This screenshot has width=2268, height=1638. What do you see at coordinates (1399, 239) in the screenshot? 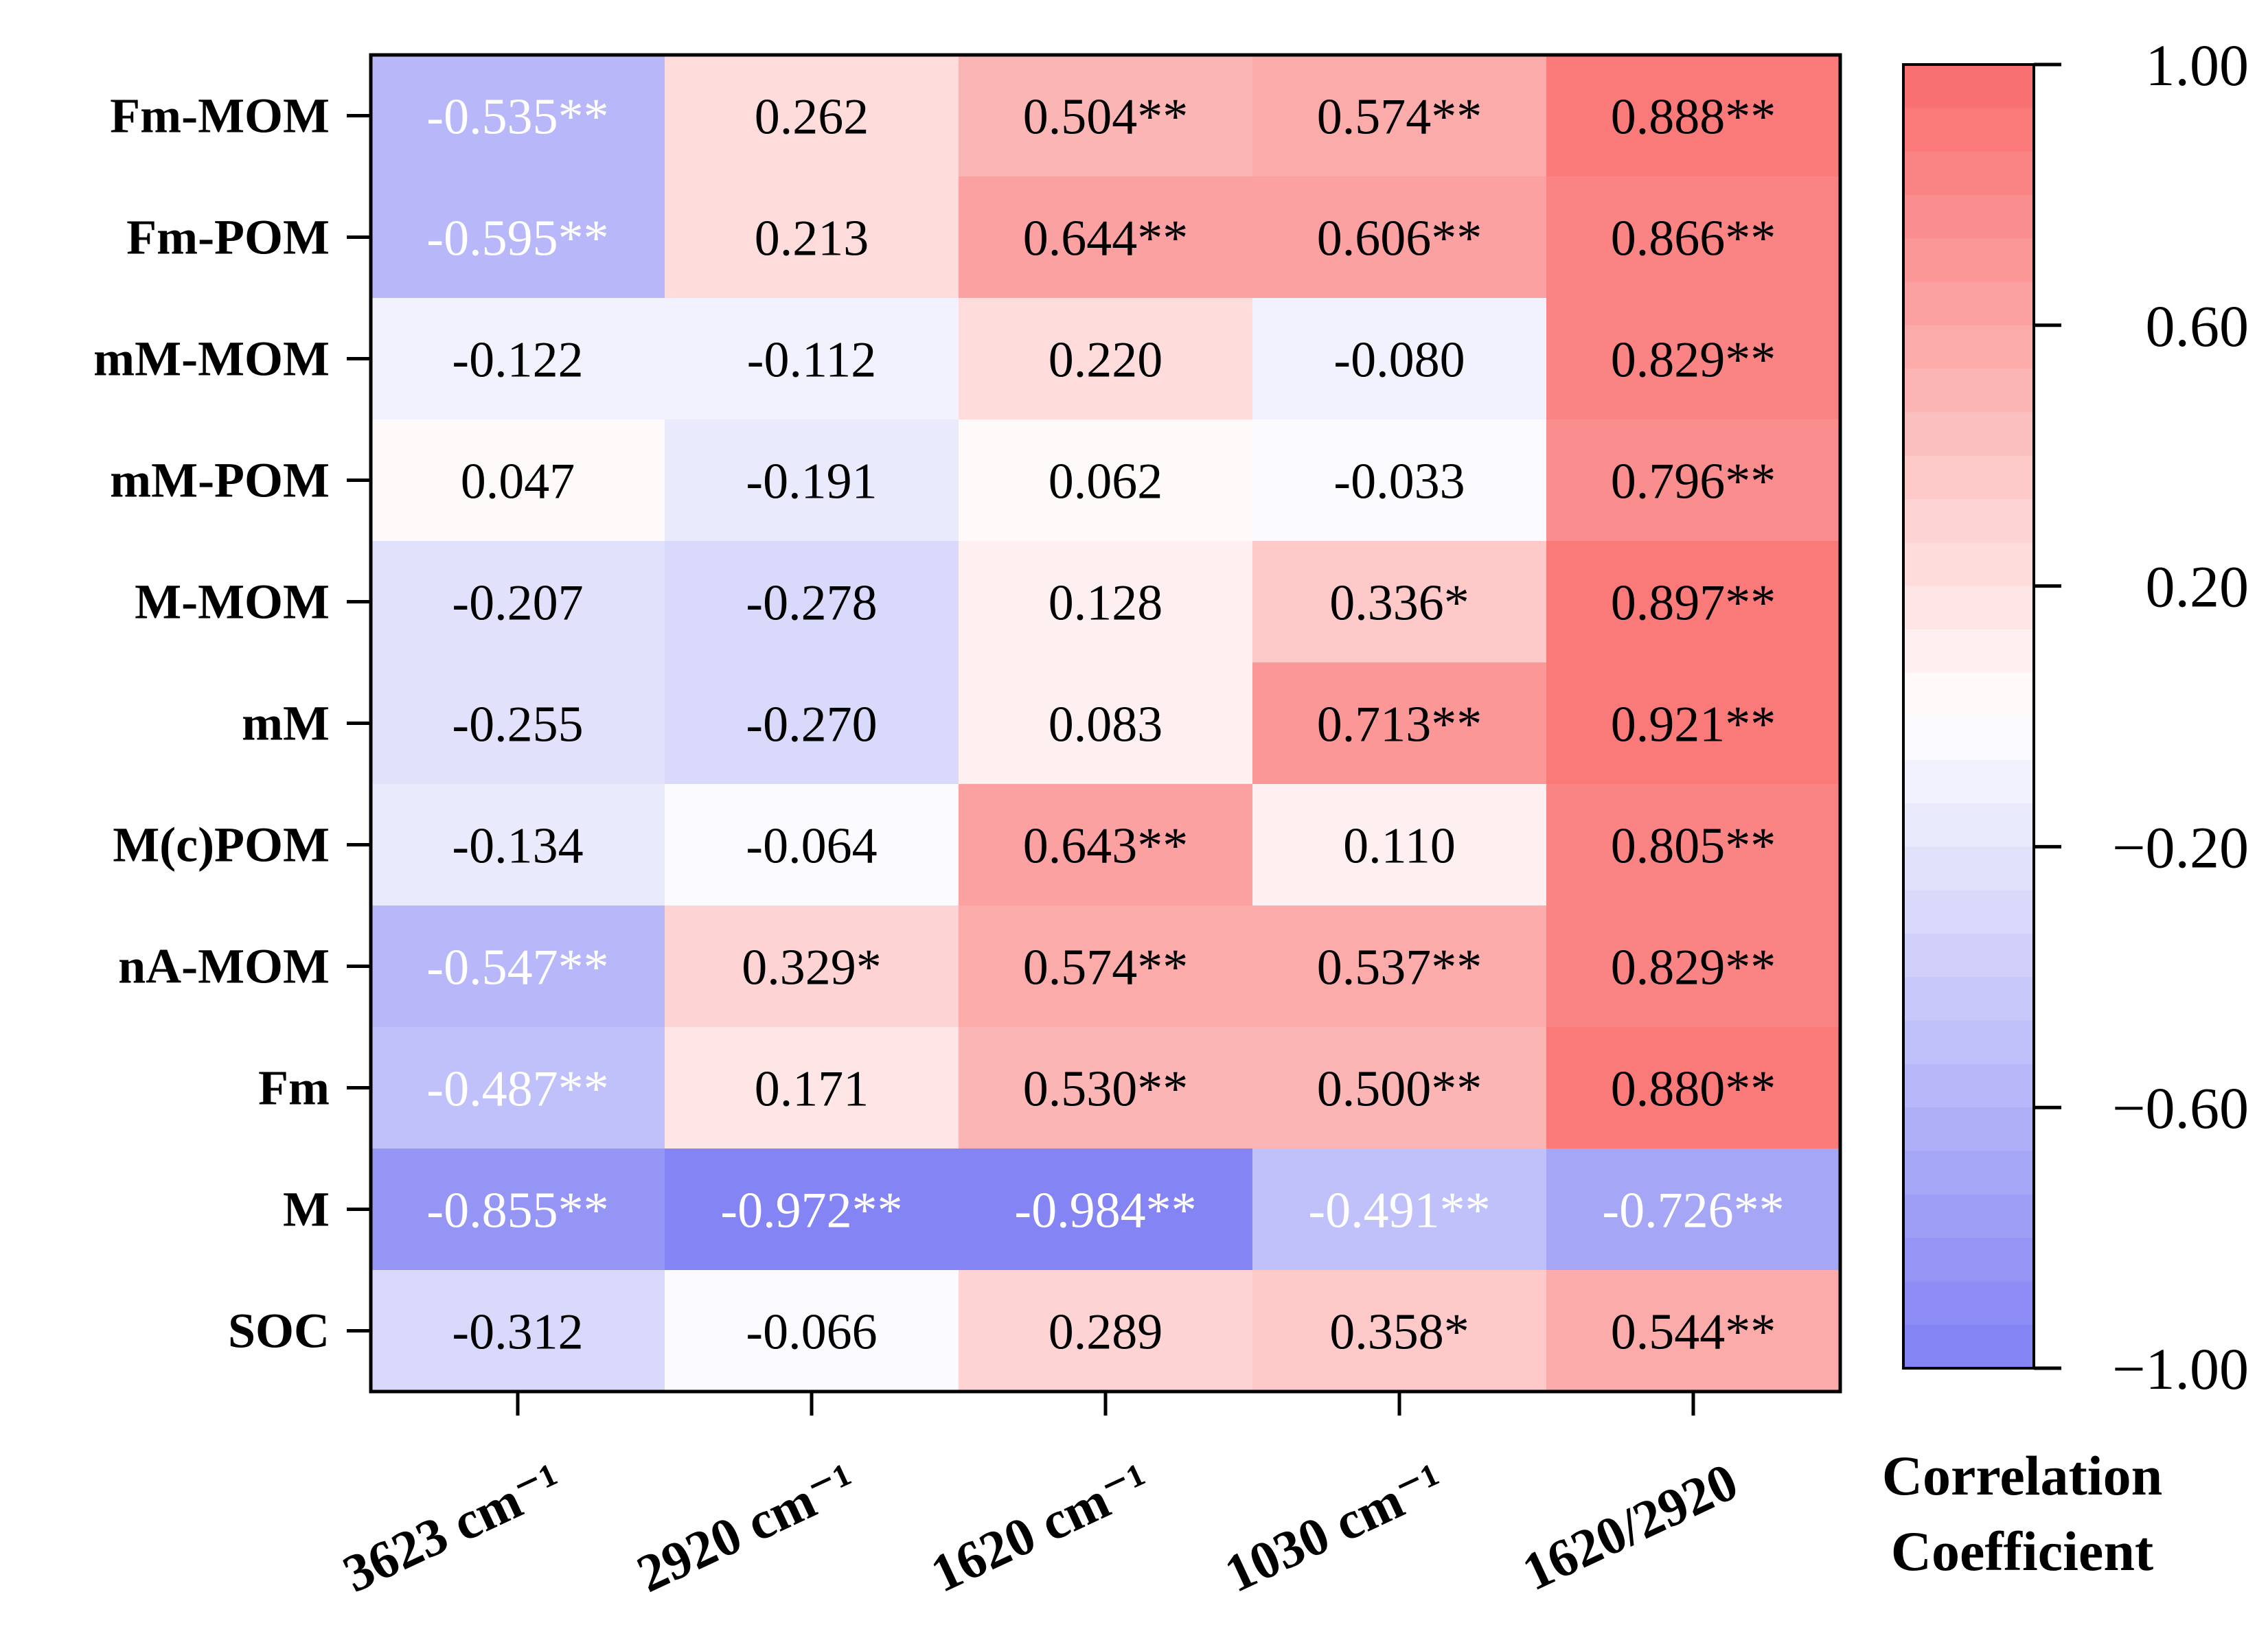
I see `cell-value-label: 0.606**` at bounding box center [1399, 239].